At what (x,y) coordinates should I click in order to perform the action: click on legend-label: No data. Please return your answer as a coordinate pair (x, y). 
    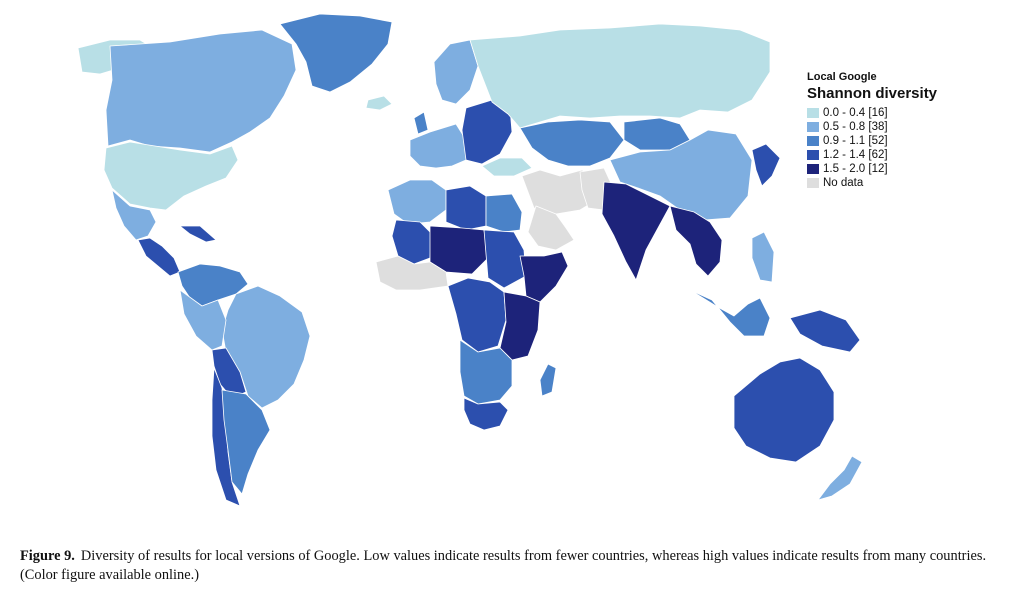
    Looking at the image, I should click on (843, 183).